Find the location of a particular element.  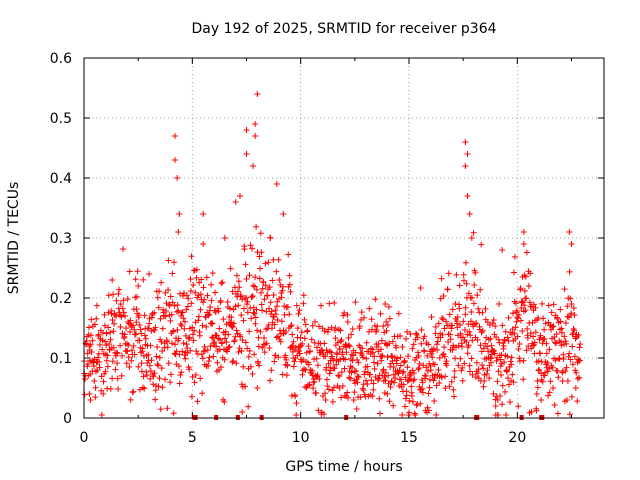

y-tick-label: 0 is located at coordinates (67, 419).